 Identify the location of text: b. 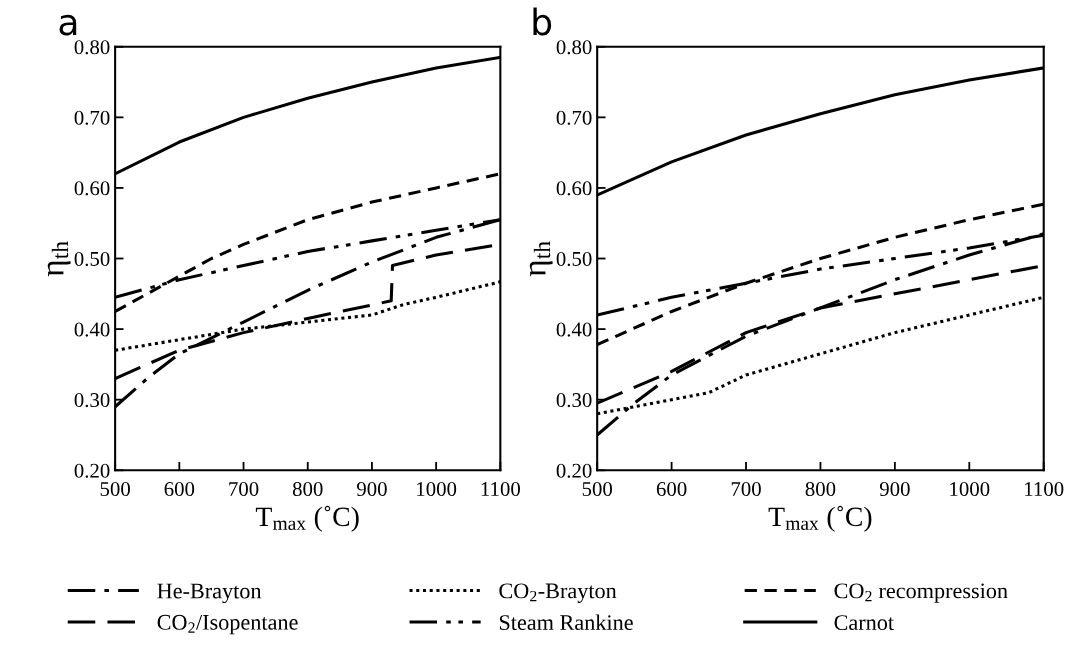
(542, 21).